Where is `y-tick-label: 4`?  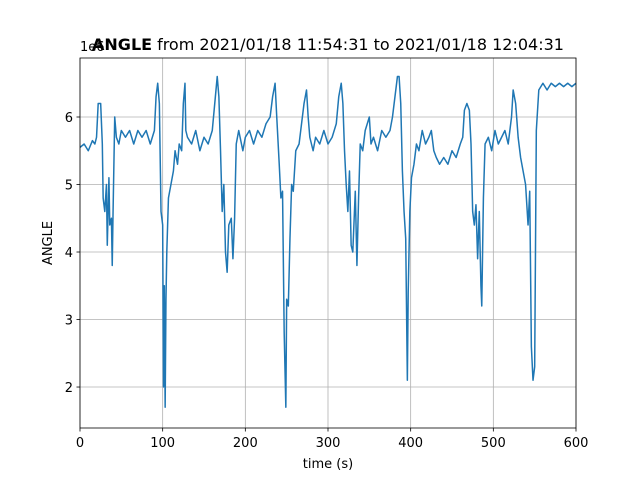 y-tick-label: 4 is located at coordinates (69, 253).